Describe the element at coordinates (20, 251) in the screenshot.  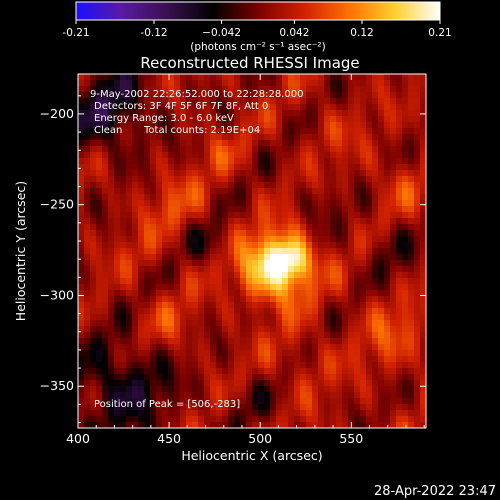
I see `y-axis-label: Heliocentric Y (arcsec)` at that location.